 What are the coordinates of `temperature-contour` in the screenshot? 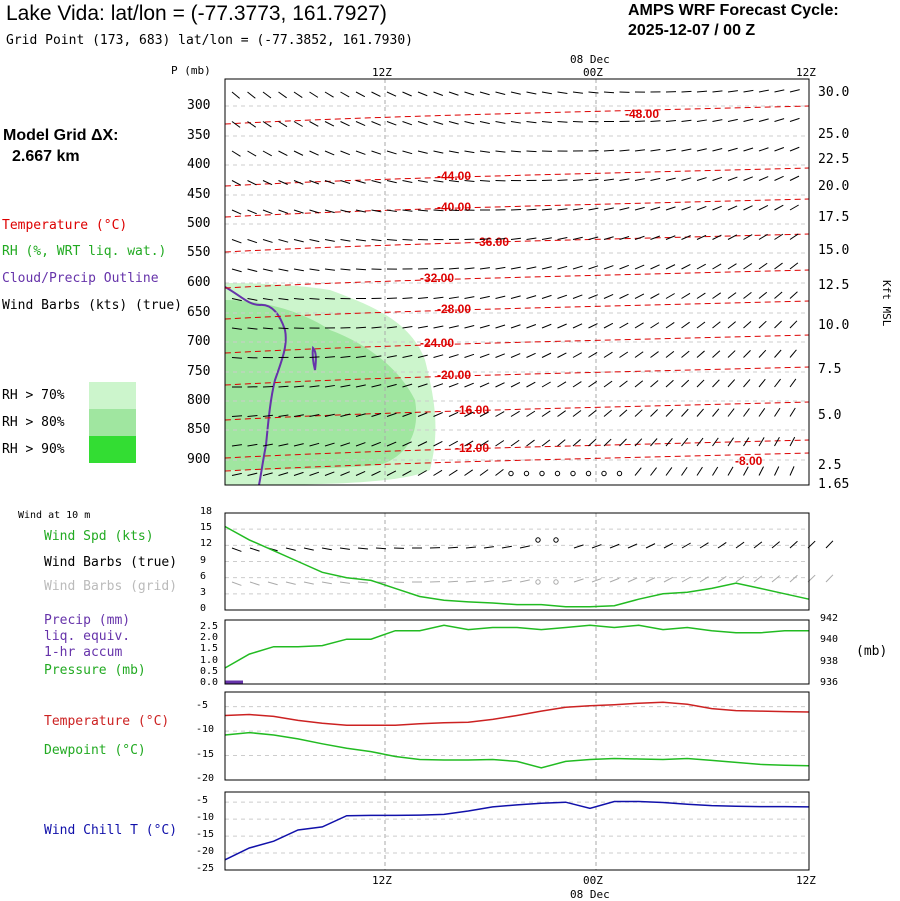 It's located at (517, 279).